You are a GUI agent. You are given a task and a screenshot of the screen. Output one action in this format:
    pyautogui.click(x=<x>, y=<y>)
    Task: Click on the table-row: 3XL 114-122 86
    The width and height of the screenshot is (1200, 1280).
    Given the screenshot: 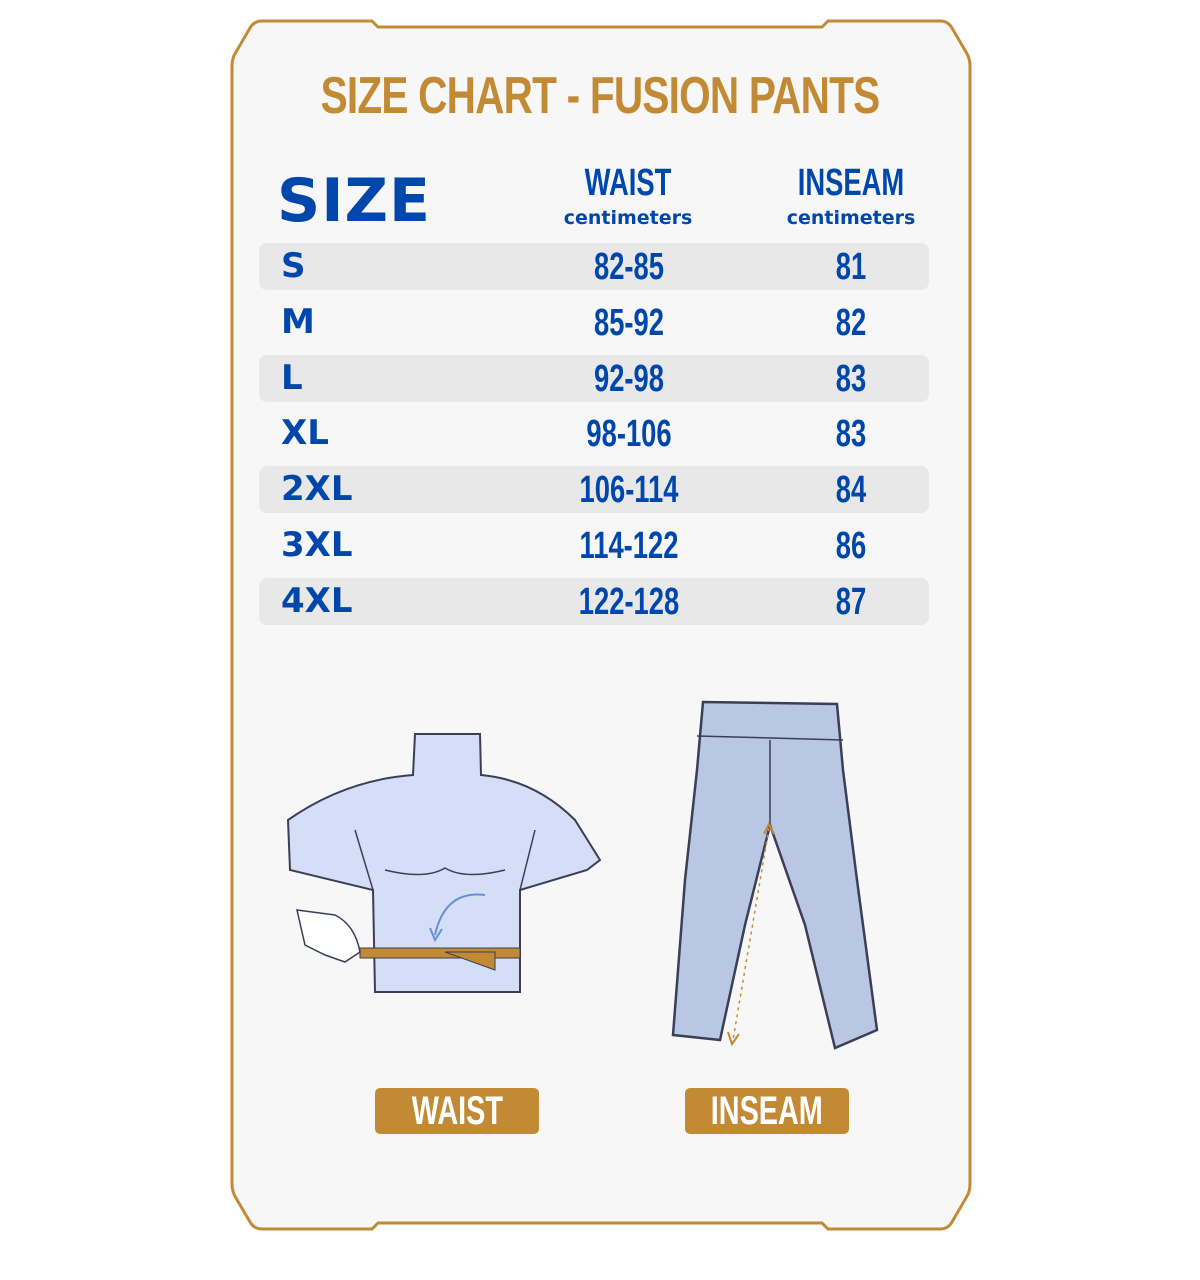 What is the action you would take?
    pyautogui.click(x=594, y=545)
    